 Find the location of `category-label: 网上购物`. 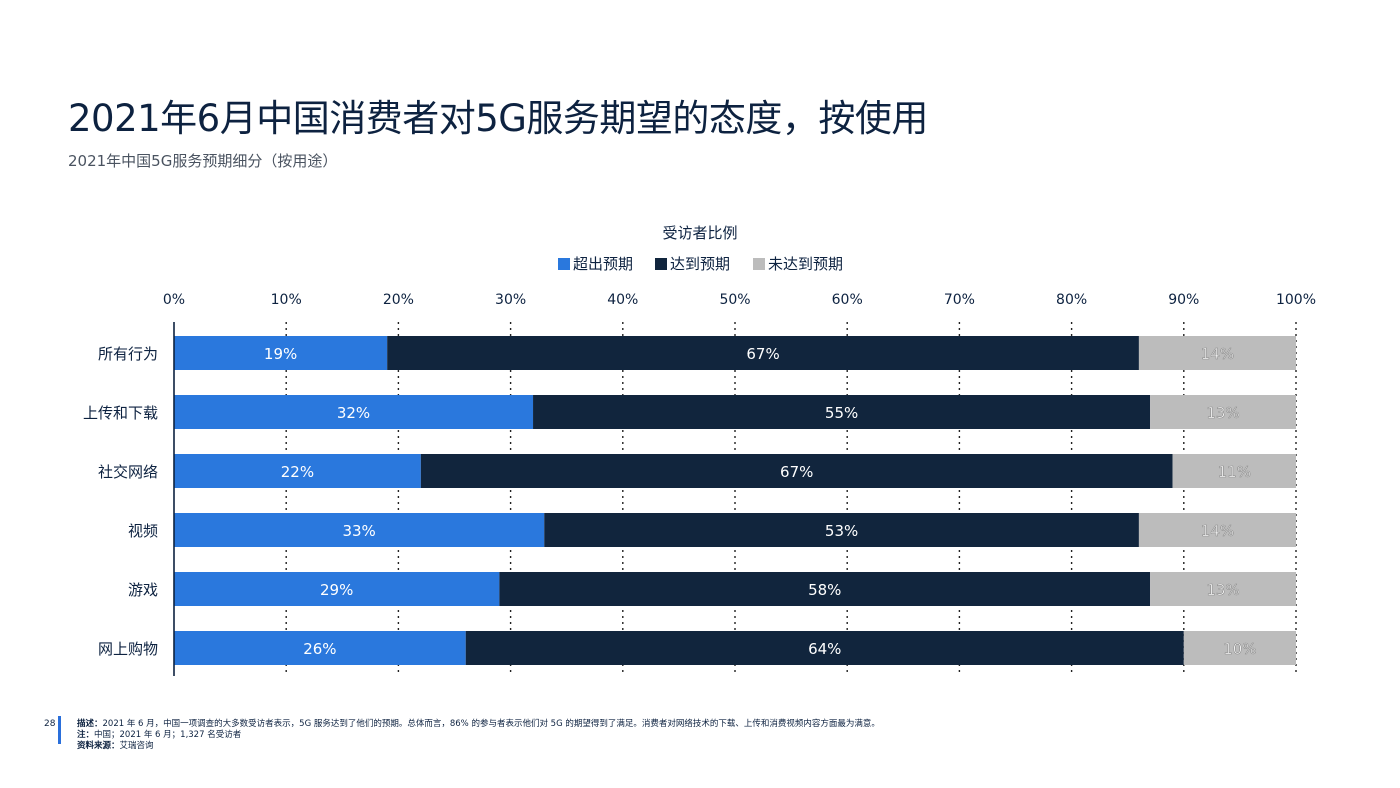

category-label: 网上购物 is located at coordinates (128, 649).